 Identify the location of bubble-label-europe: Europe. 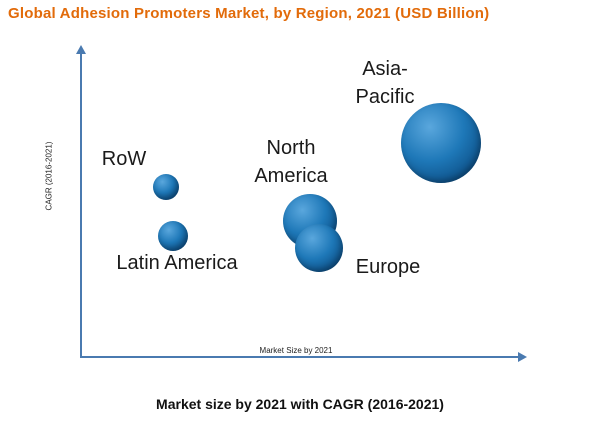
(388, 267).